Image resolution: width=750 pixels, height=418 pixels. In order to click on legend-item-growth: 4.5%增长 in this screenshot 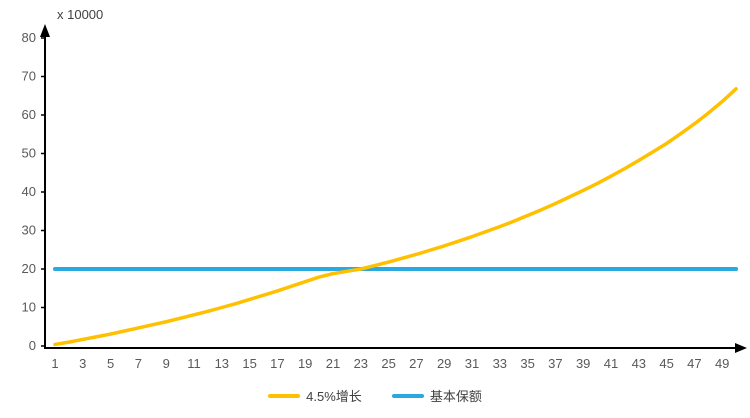, I will do `click(315, 395)`.